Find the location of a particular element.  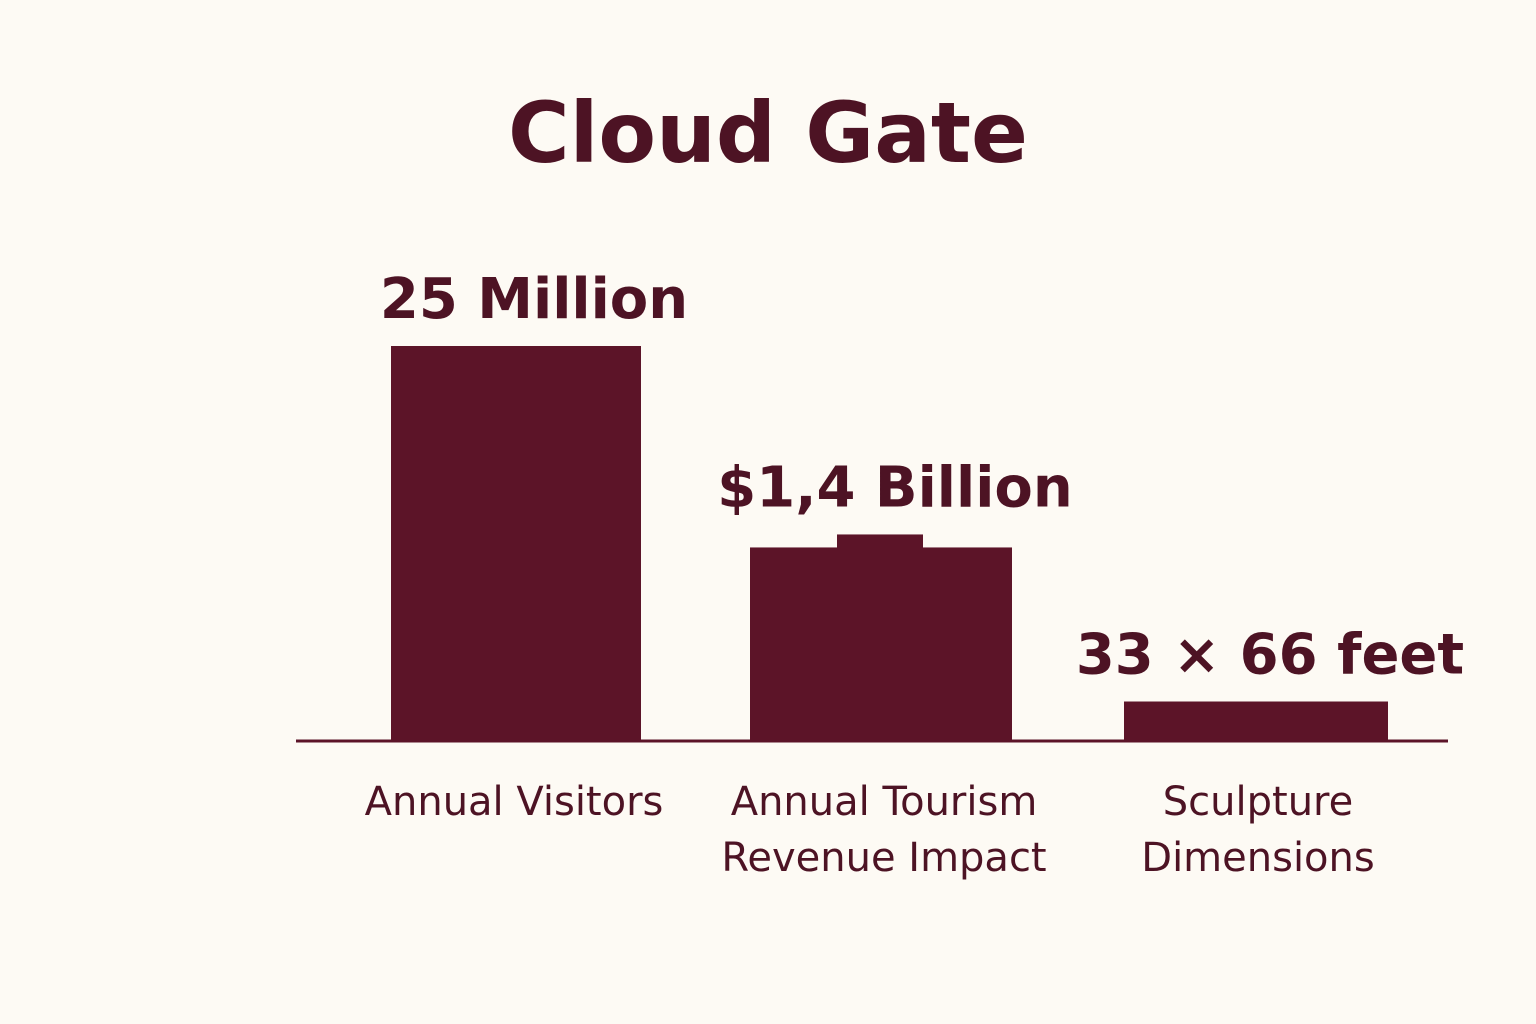

category-label-1-line-1: Revenue Impact is located at coordinates (883, 858).